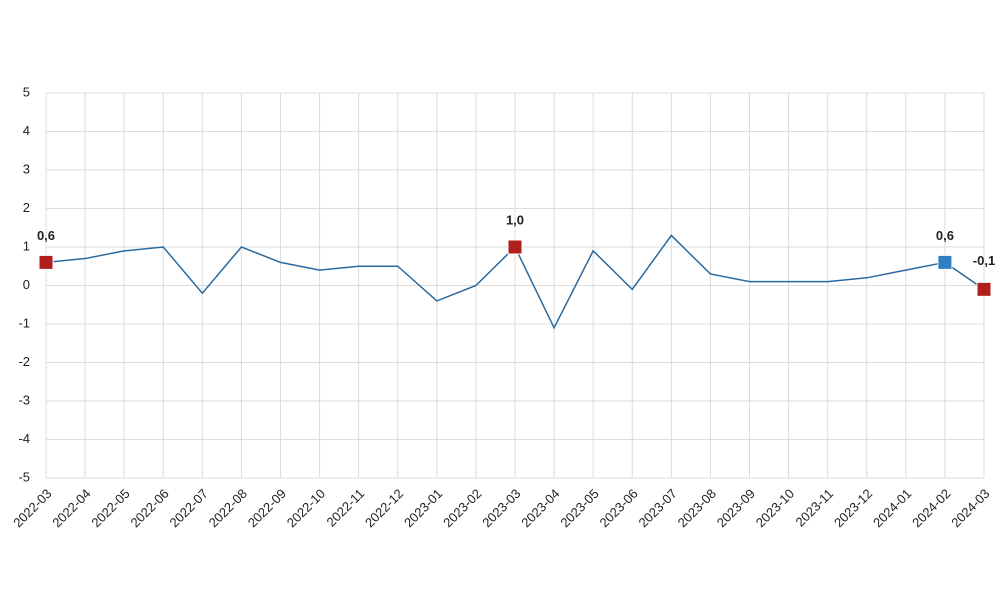  What do you see at coordinates (110, 508) in the screenshot?
I see `x-tick-label: 2022-05` at bounding box center [110, 508].